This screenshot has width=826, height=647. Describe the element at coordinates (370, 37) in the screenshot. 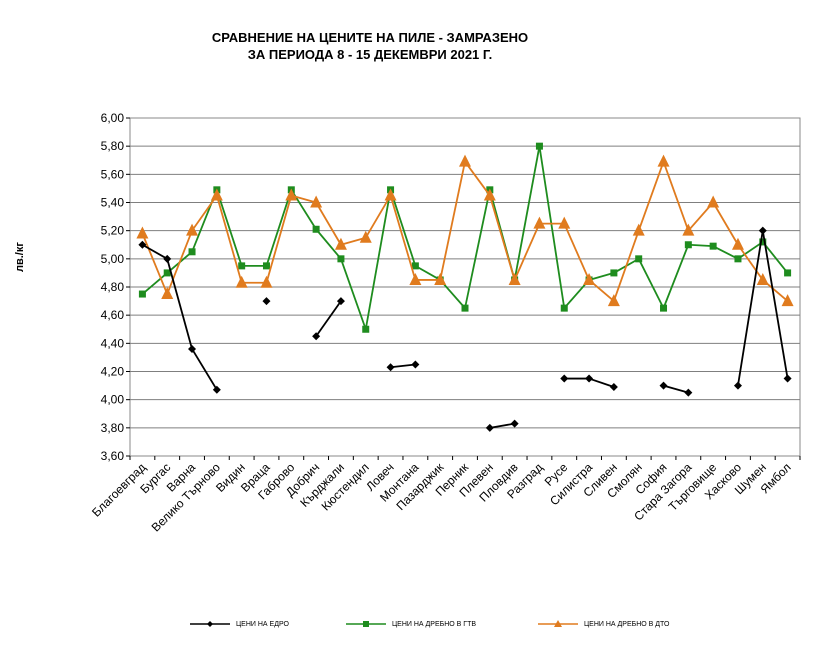

I see `chart-title-line1: СРАВНЕНИЕ НА ЦЕНИТЕ НА ПИЛЕ - ЗАМРАЗЕНО` at that location.